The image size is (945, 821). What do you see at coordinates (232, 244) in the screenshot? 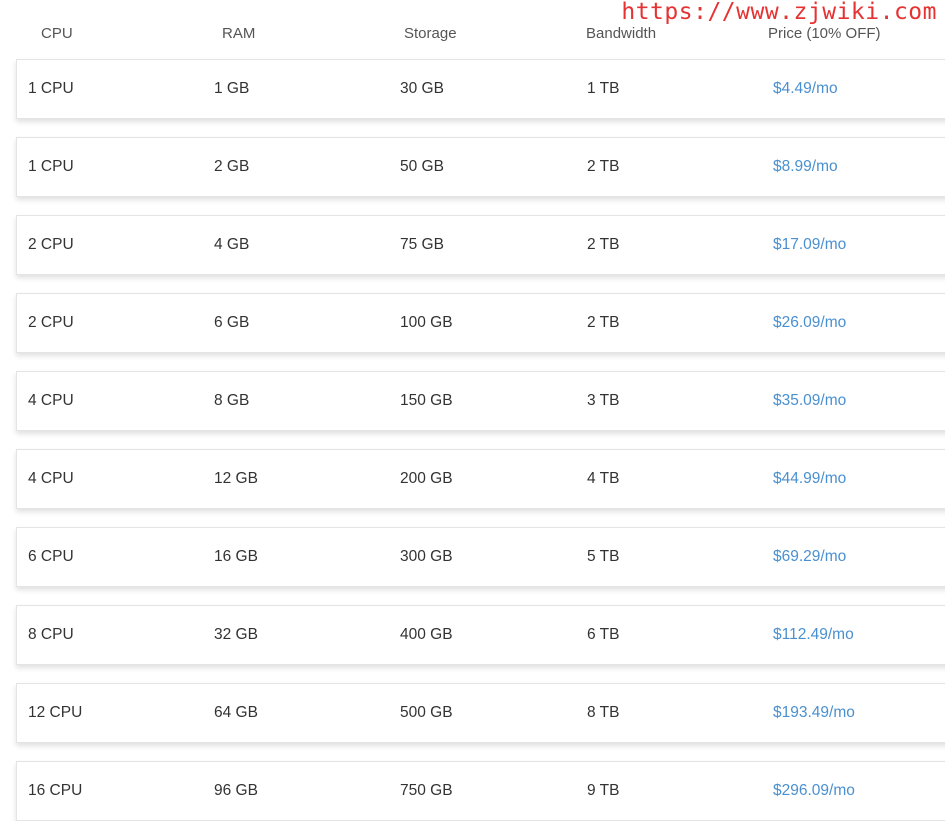
I see `cell-ram: 4 GB` at bounding box center [232, 244].